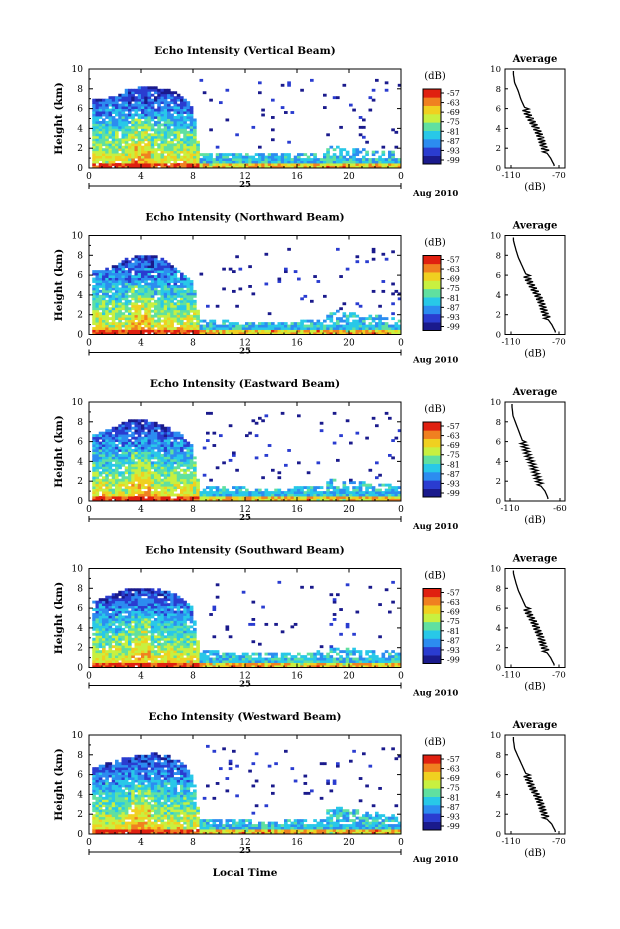 The image size is (620, 929). Describe the element at coordinates (401, 510) in the screenshot. I see `x-tick-label: 0` at that location.